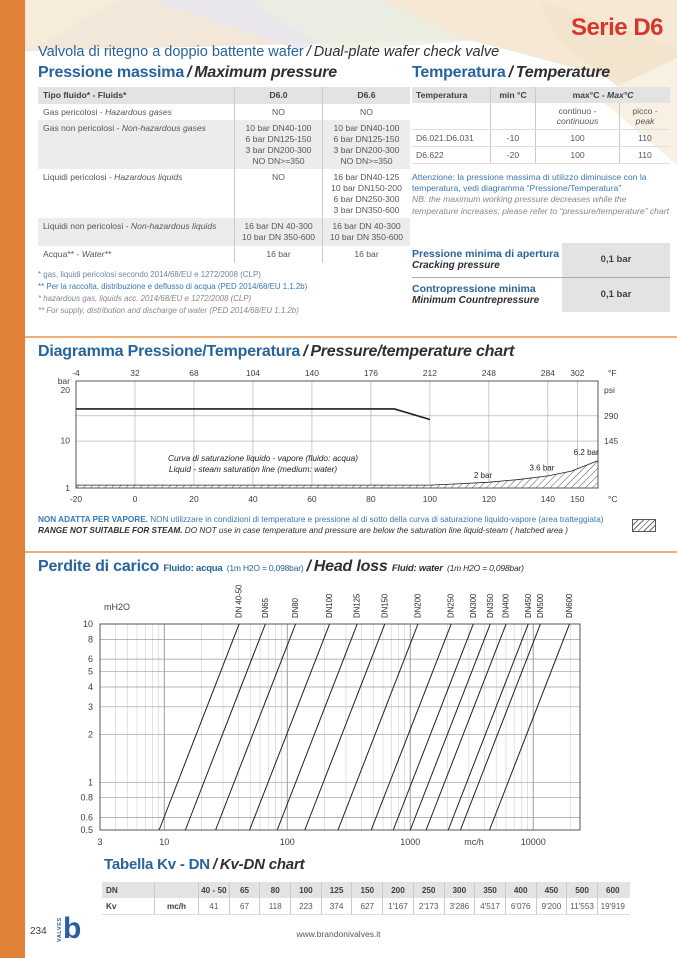 This screenshot has height=958, width=677. I want to click on table-cell: 65, so click(244, 890).